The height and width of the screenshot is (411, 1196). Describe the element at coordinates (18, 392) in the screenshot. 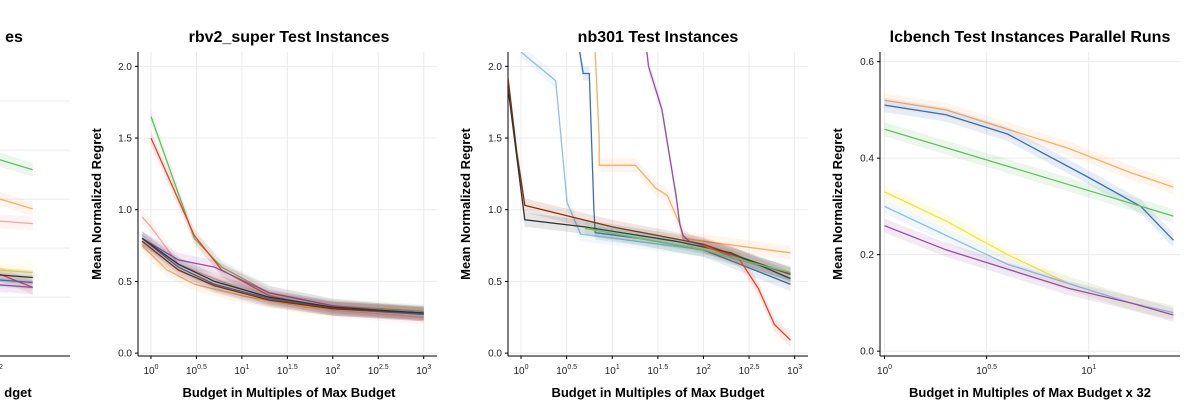

I see `x-axis-label: dget` at that location.